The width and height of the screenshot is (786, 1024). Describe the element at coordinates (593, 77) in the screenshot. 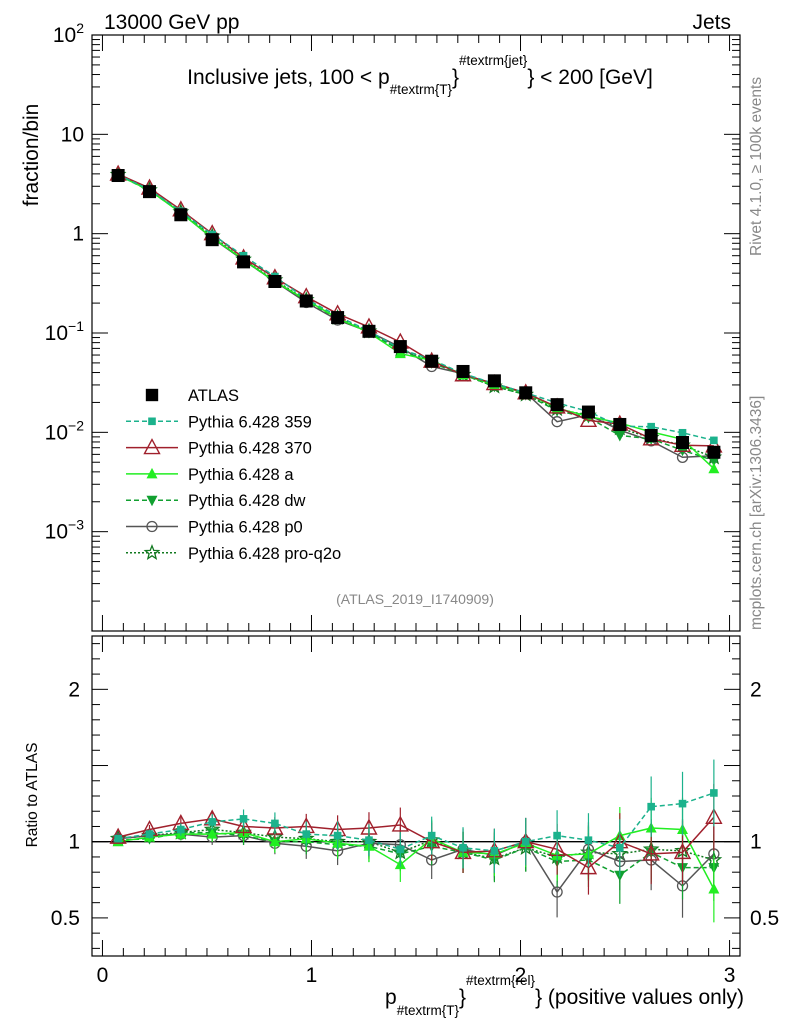

I see `chart-title-tail: < 200 [GeV]` at that location.